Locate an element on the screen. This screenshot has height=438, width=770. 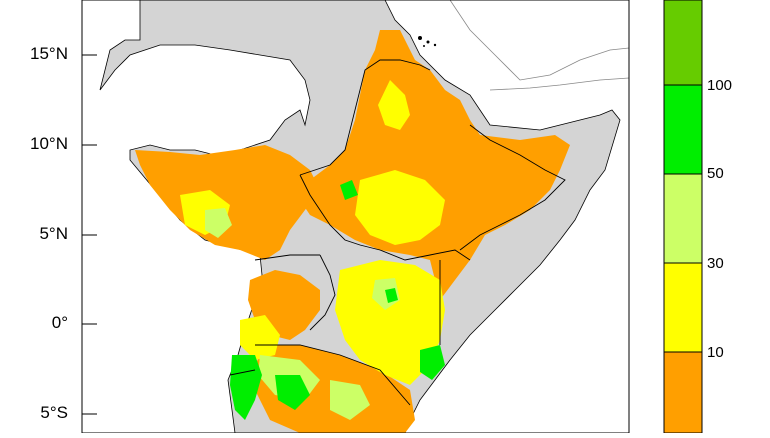
legend-colorbar is located at coordinates (683, 217).